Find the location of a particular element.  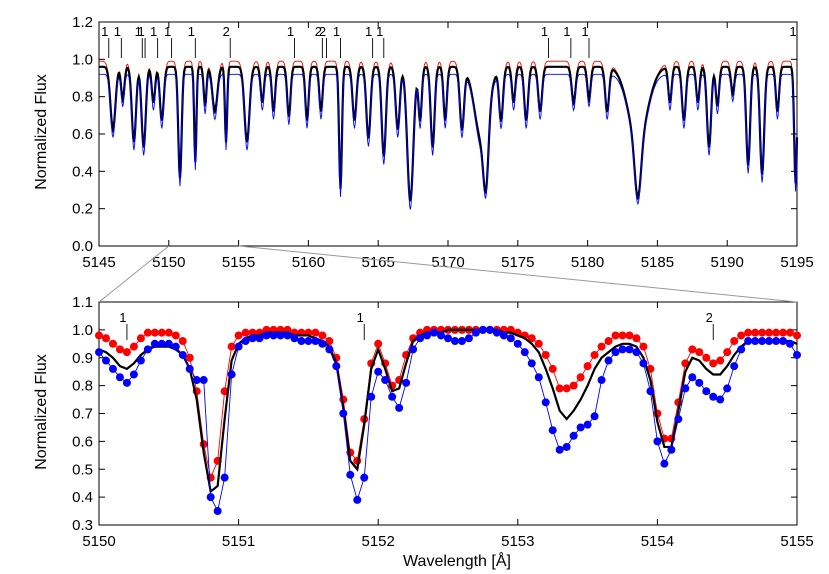

bottom-y-tick-label: 0.8 is located at coordinates (82, 386).